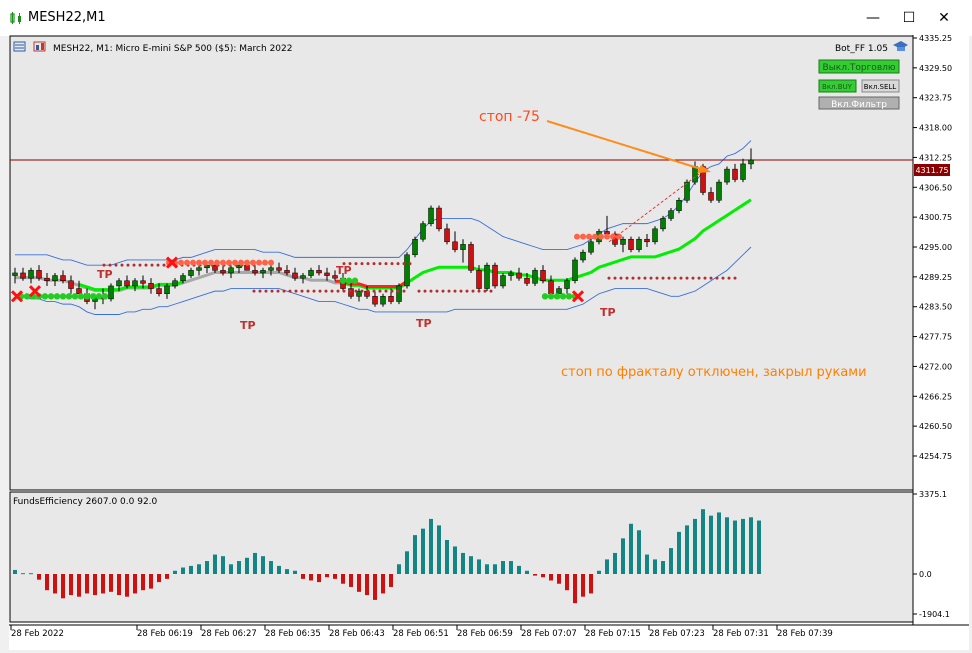 The image size is (972, 653). I want to click on current-price-label: 4311.75, so click(931, 170).